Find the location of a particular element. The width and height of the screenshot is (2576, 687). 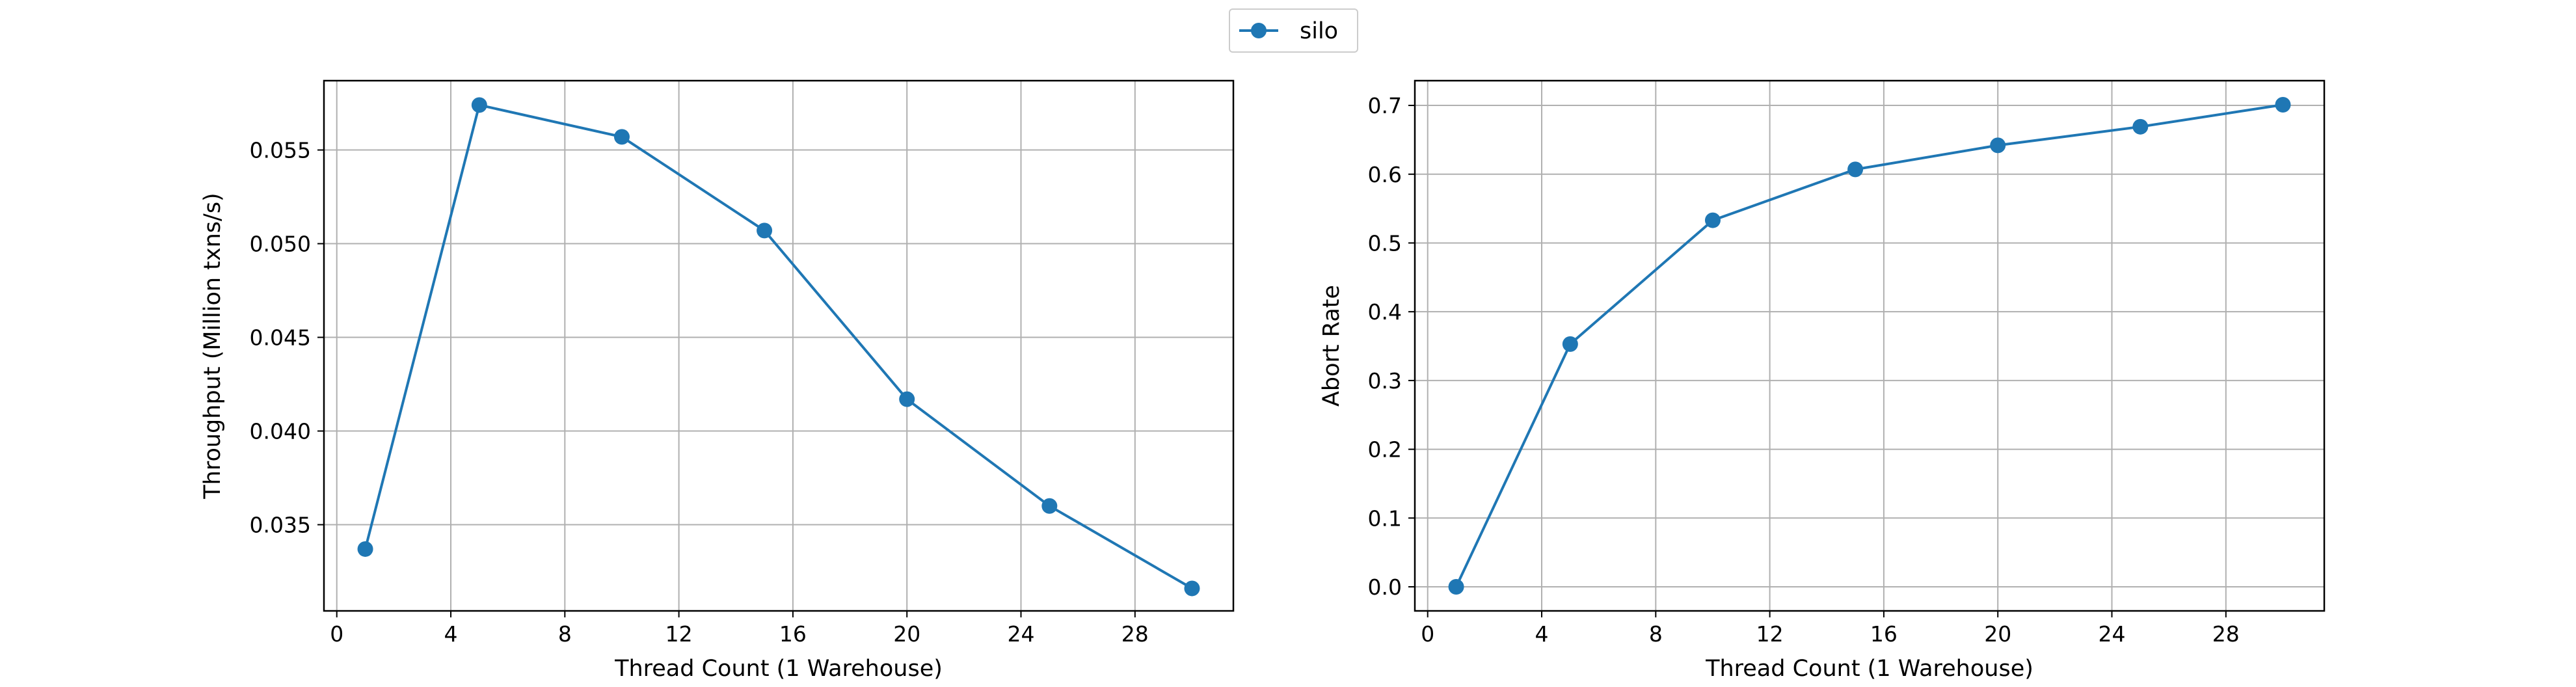

y-tick-label: 0.1 is located at coordinates (1385, 518).